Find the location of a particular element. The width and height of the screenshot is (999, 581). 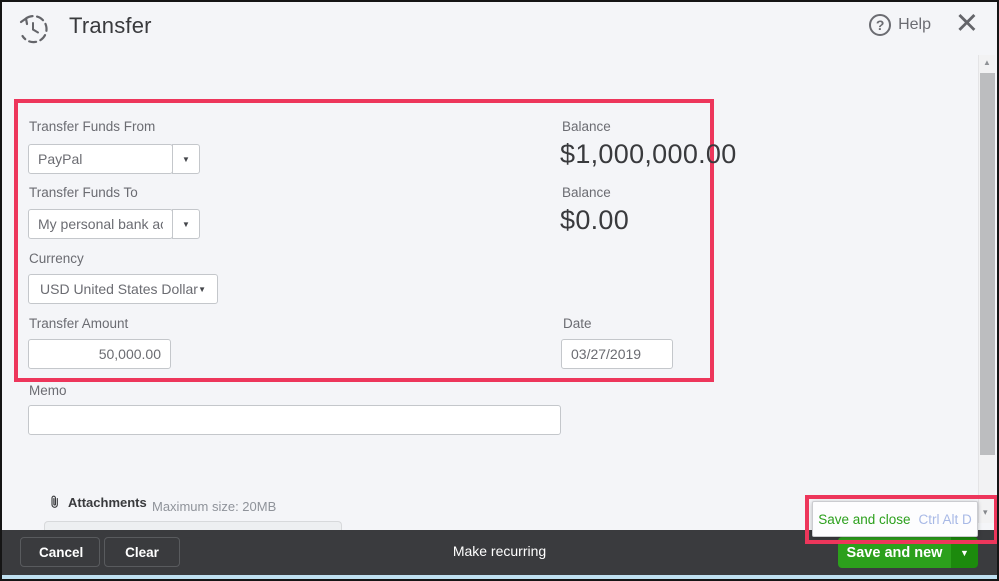

save-and-close-label: Save and close is located at coordinates (864, 519).